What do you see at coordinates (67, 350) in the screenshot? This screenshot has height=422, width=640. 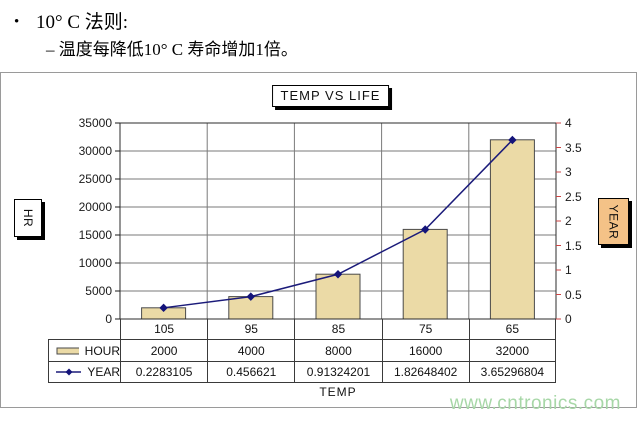 I see `hour-bar-swatch-icon` at bounding box center [67, 350].